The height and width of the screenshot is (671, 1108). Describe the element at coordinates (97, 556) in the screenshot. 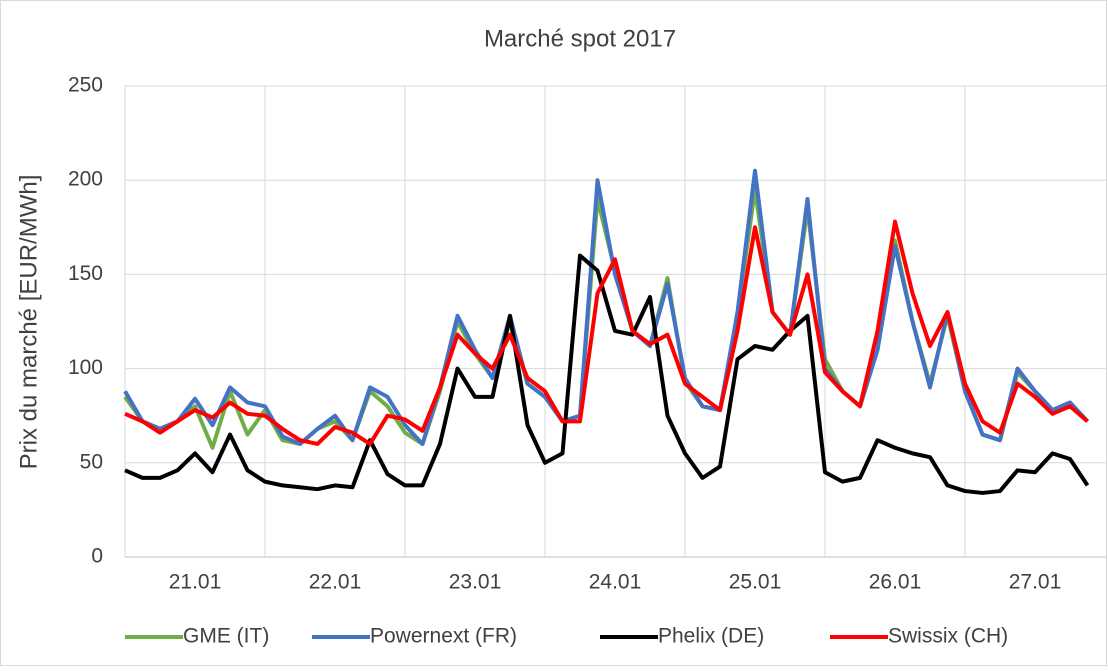

I see `y-tick-label: 0` at that location.